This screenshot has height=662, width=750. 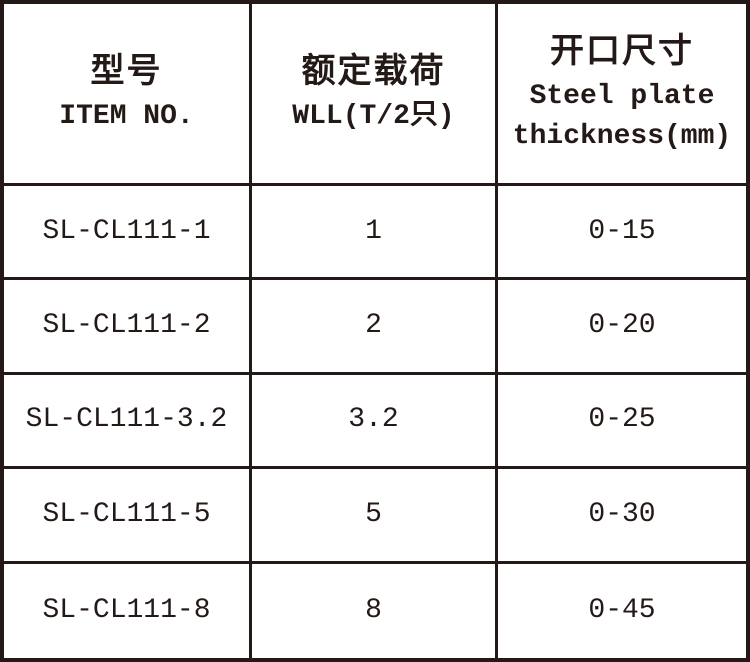 I want to click on cell-opening: 0-20, so click(x=622, y=326).